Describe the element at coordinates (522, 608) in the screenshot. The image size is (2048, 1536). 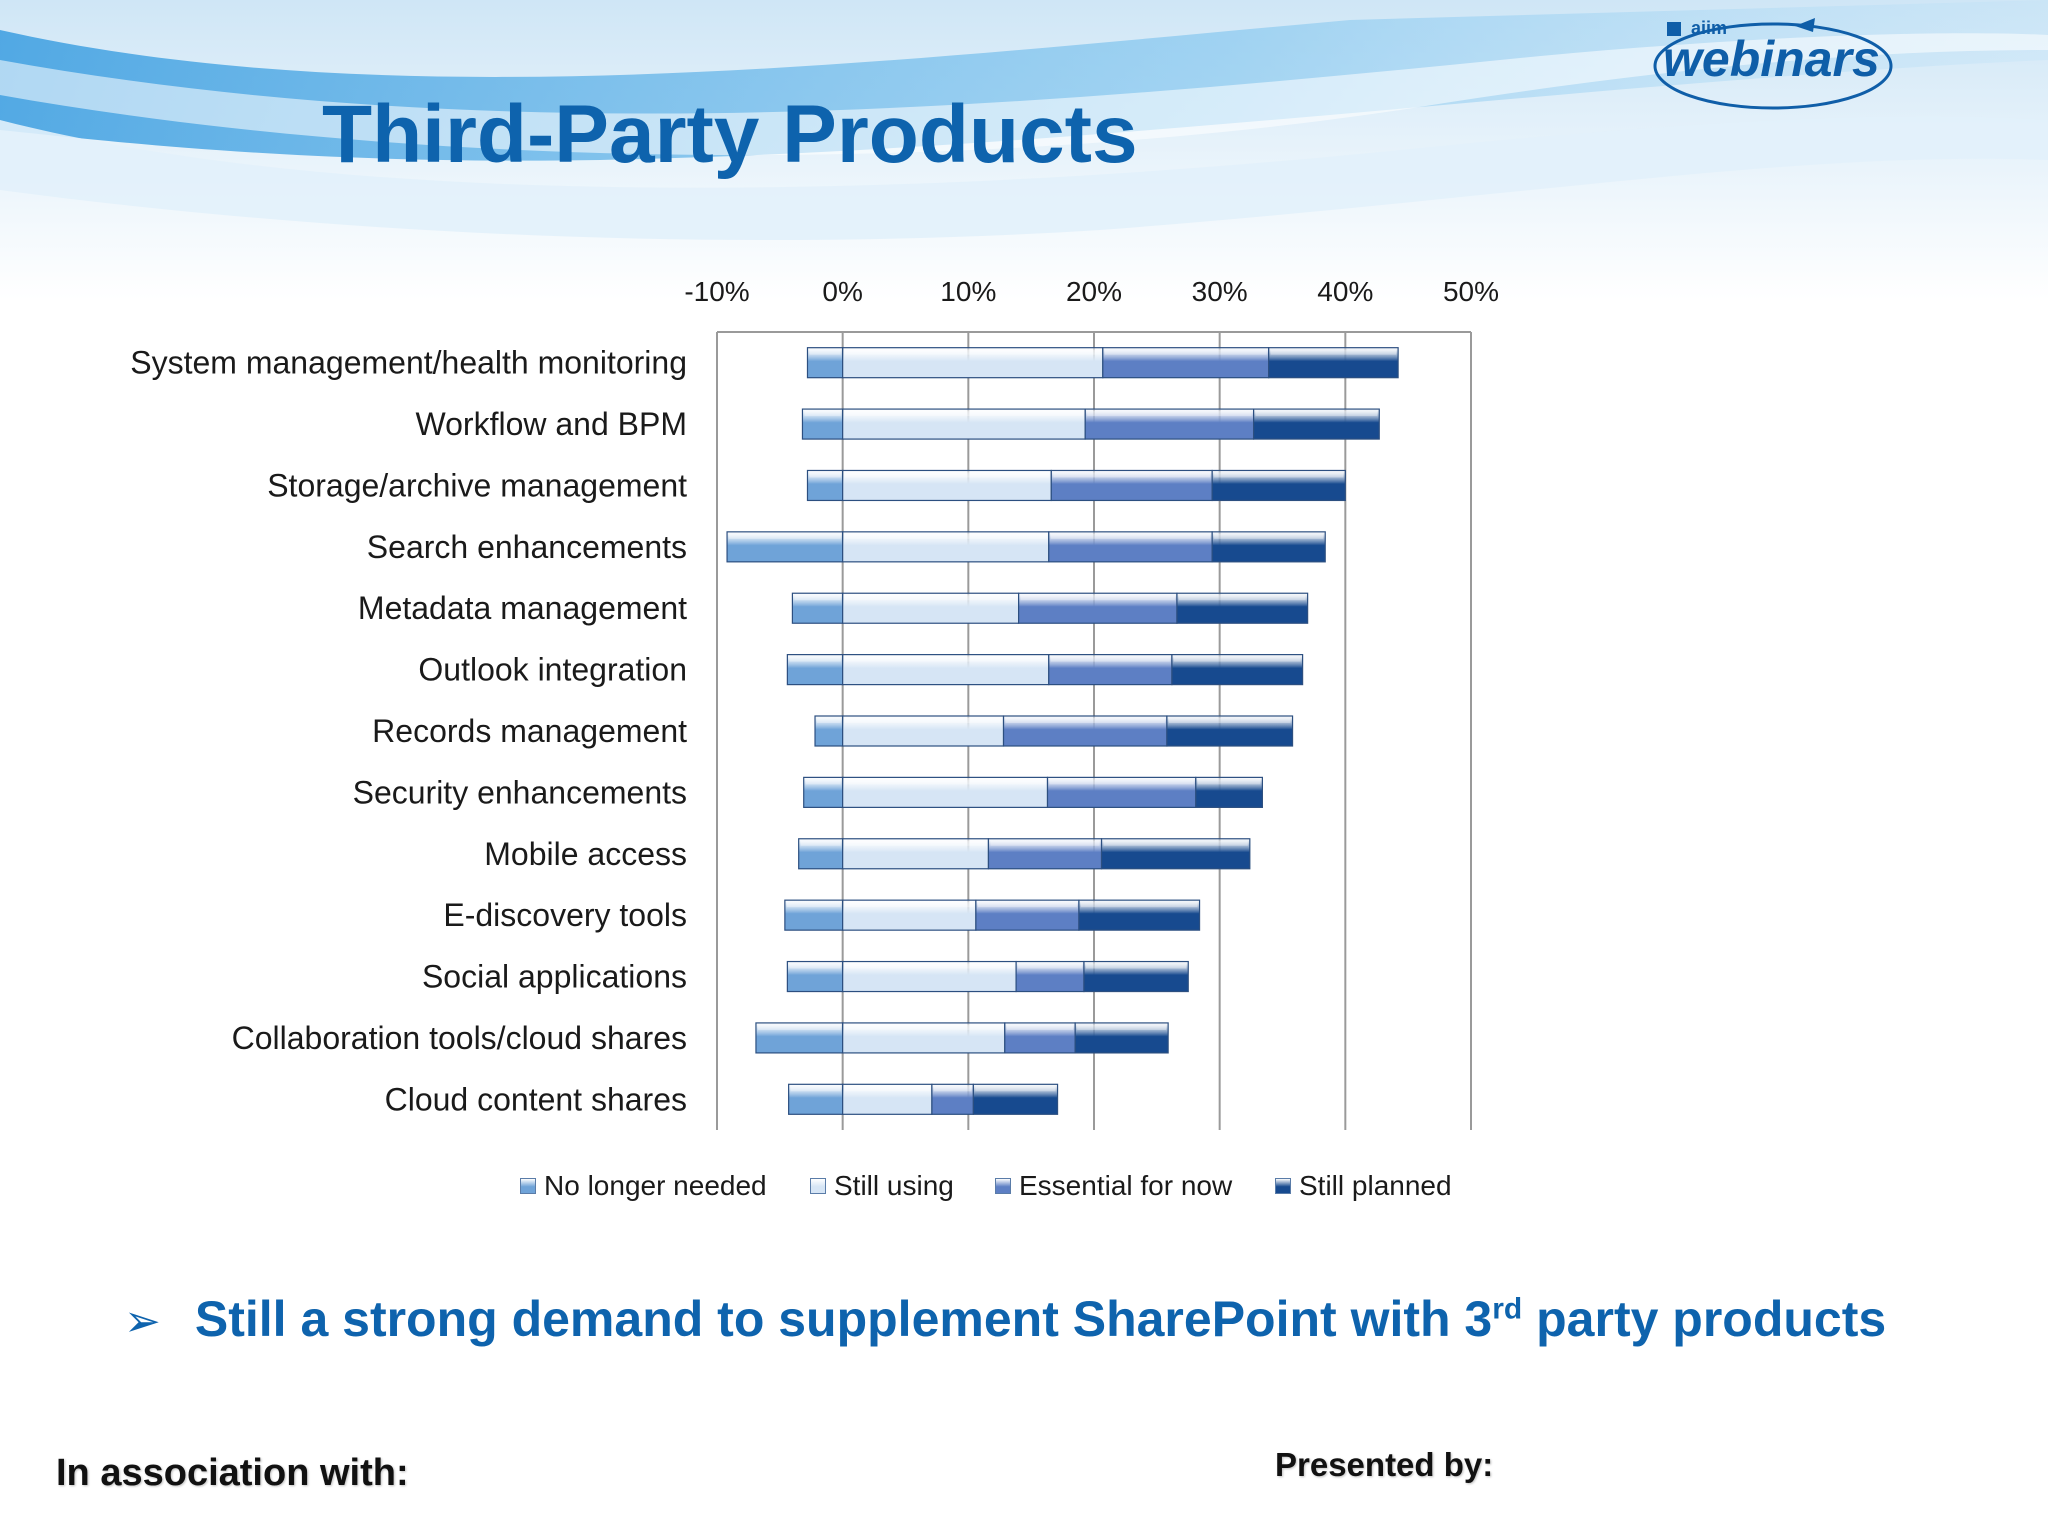
I see `category-label: Metadata management` at that location.